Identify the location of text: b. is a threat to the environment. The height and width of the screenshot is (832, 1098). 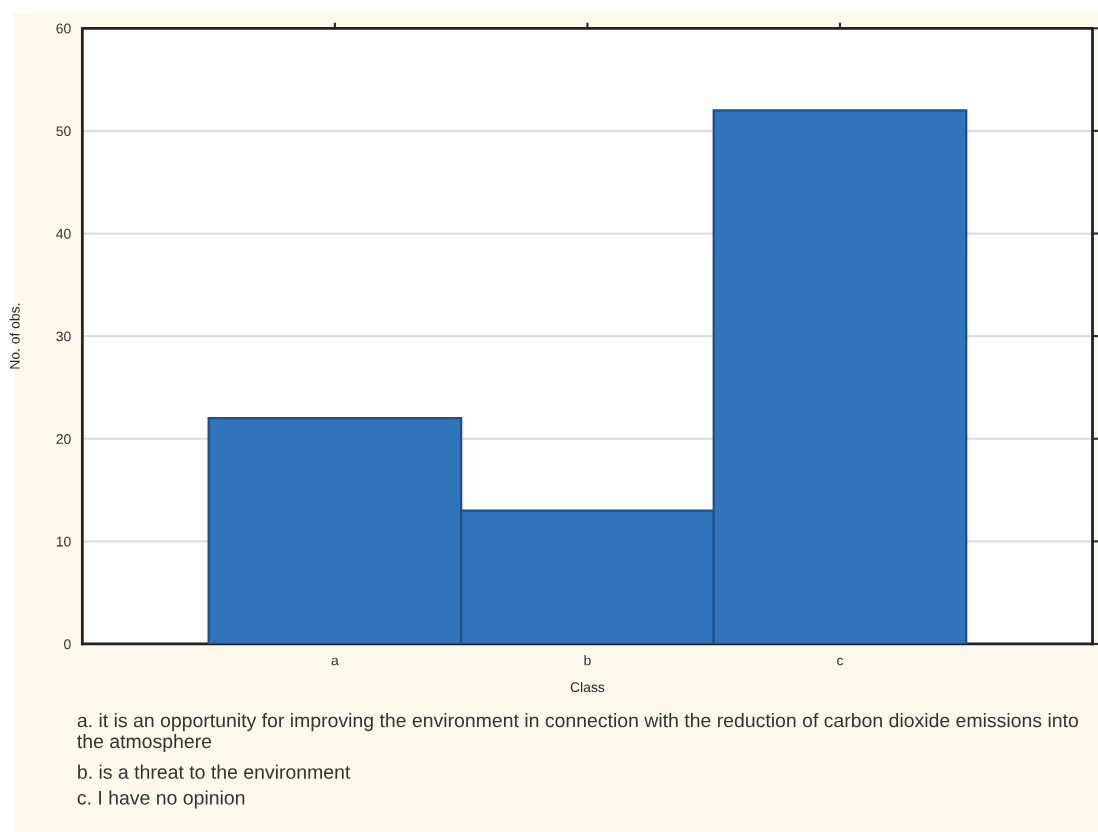
(214, 771).